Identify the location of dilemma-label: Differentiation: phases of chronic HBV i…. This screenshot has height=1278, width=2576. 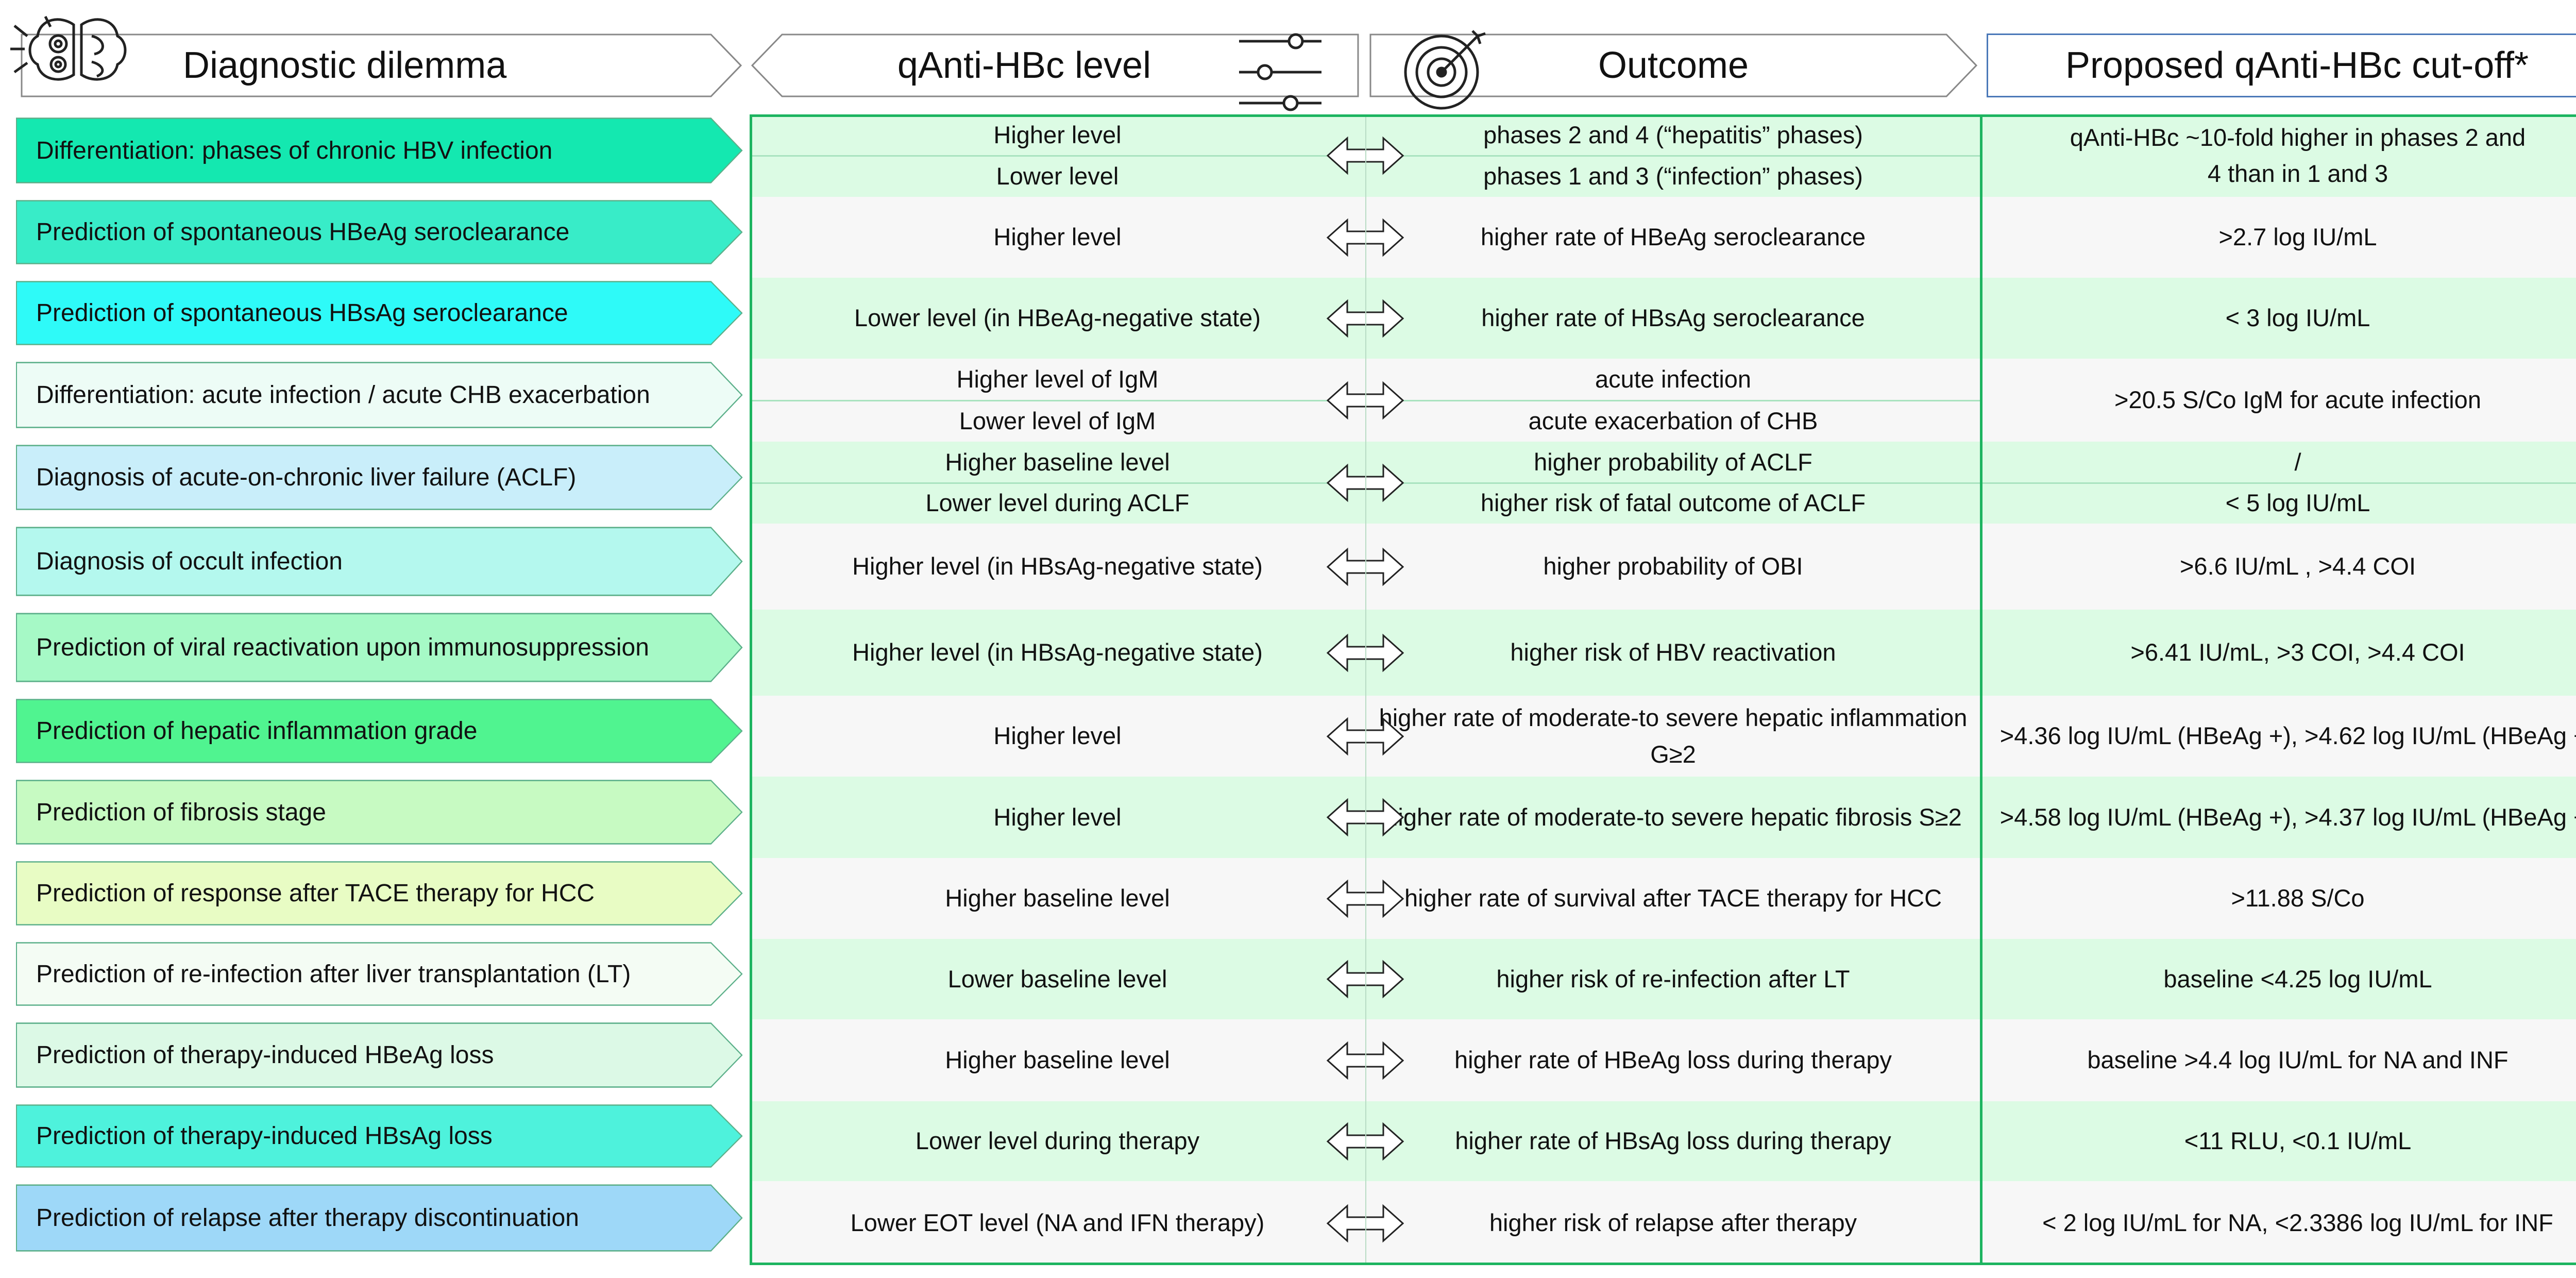
(294, 151).